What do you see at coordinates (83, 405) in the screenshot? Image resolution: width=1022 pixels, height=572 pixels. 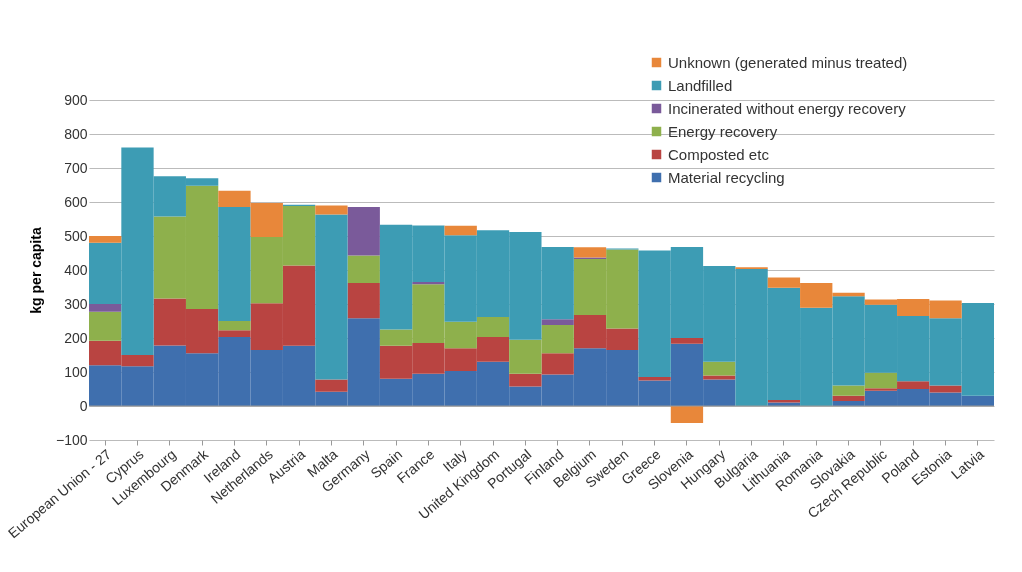 I see `y-tick-label: 0` at bounding box center [83, 405].